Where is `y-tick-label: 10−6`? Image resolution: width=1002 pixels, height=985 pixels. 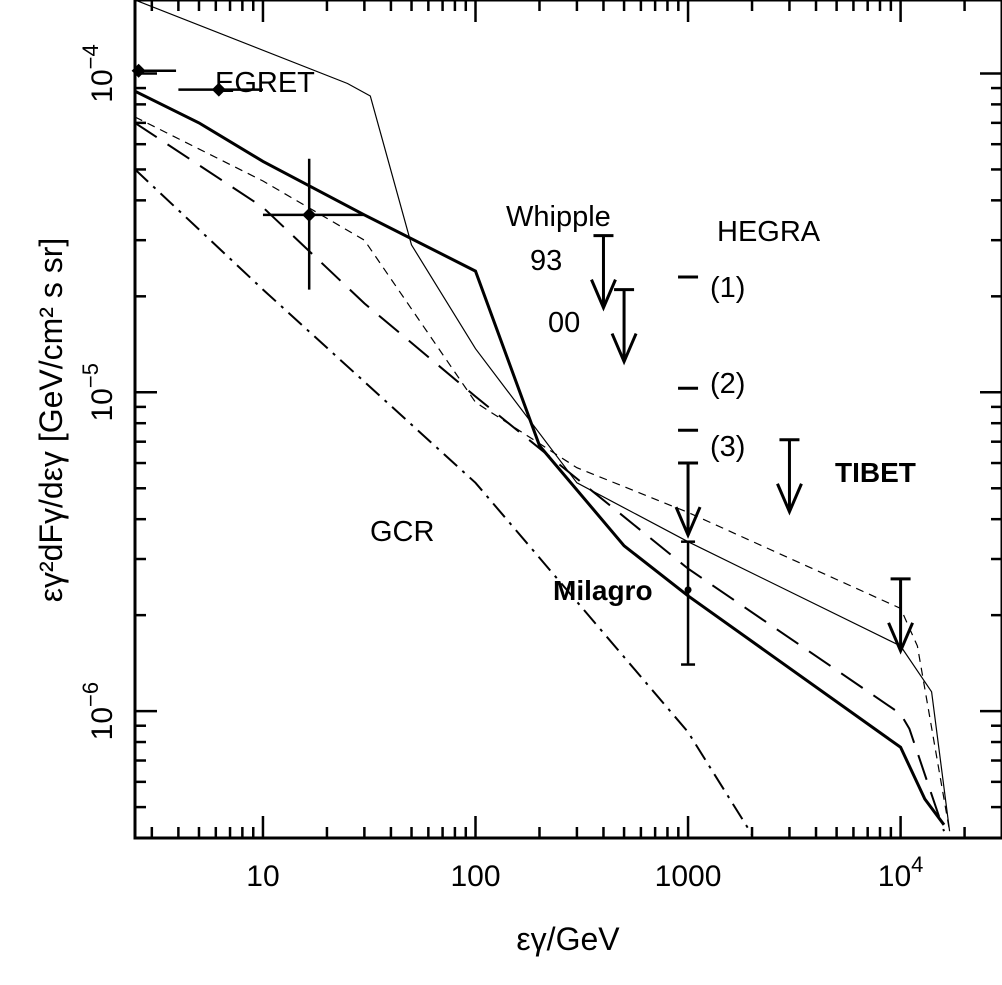
y-tick-label: 10−6 is located at coordinates (98, 711).